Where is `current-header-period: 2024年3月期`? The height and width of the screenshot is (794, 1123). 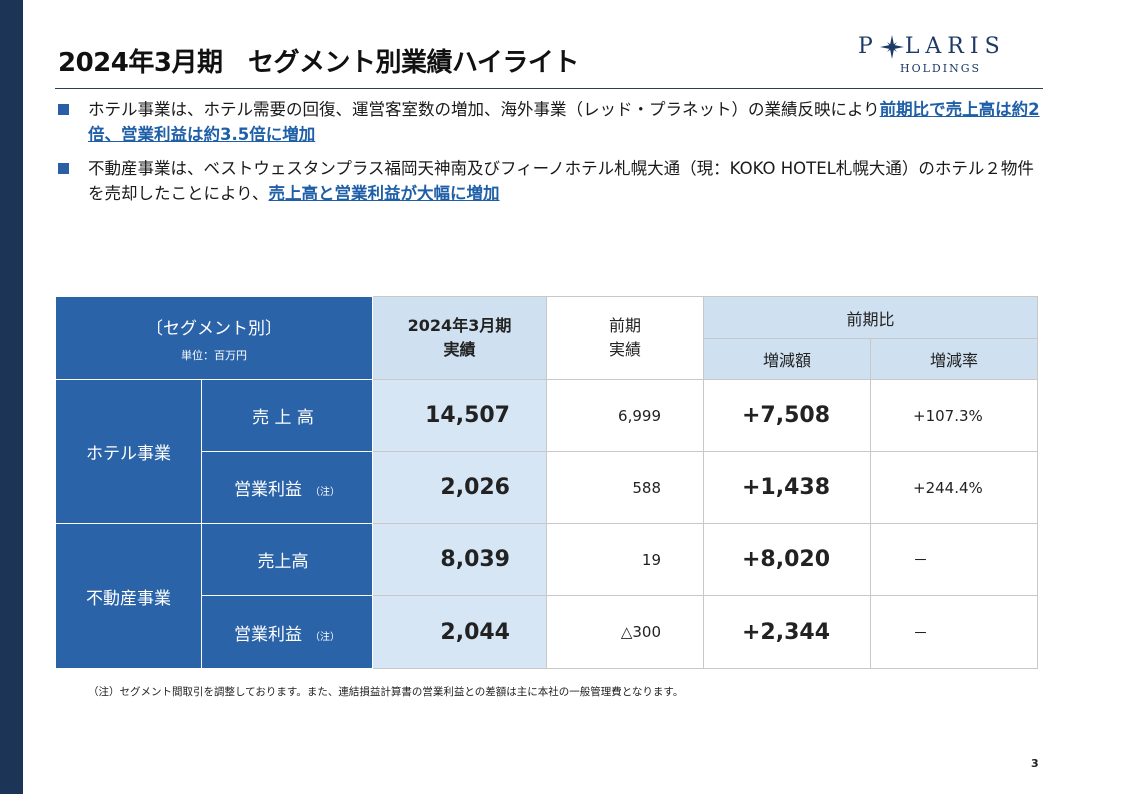
current-header-period: 2024年3月期 is located at coordinates (459, 325).